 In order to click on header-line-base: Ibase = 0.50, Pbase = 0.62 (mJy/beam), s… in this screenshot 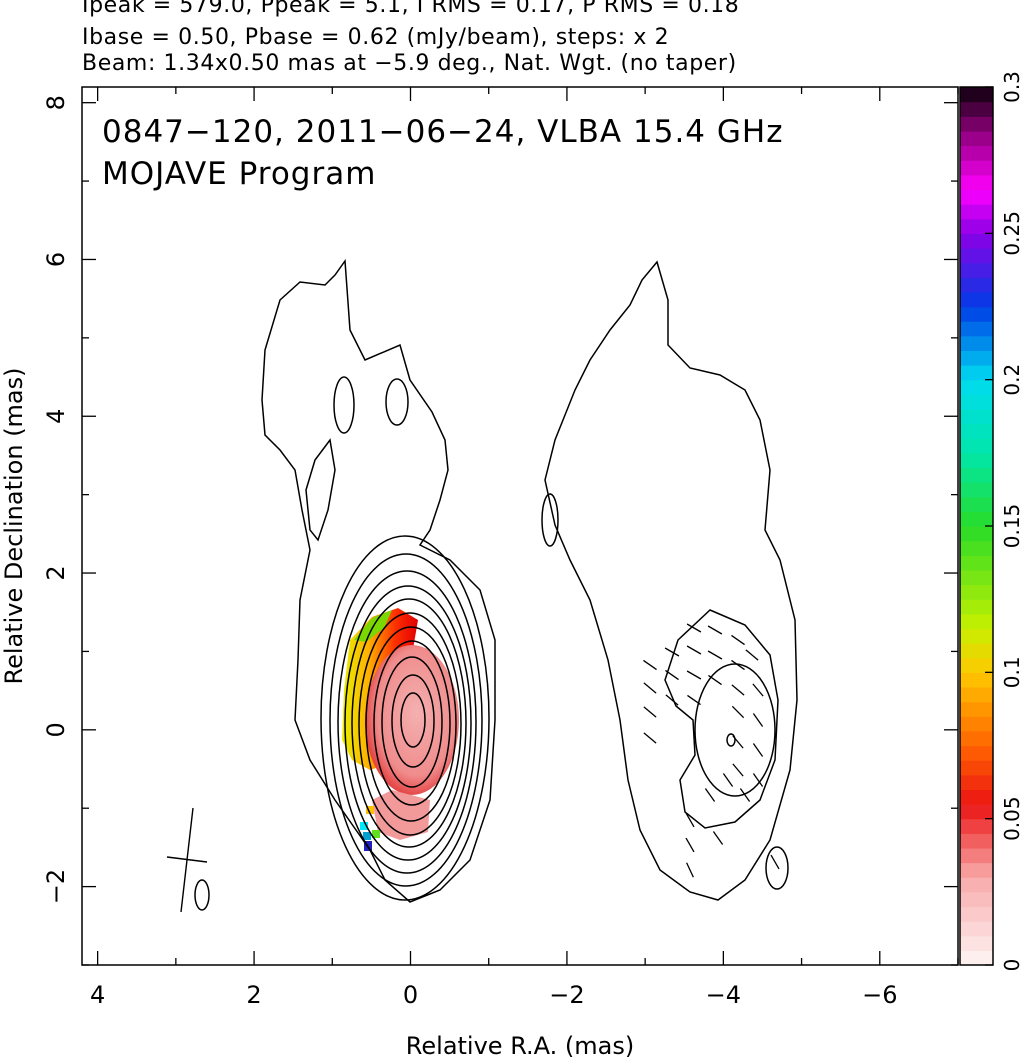, I will do `click(376, 37)`.